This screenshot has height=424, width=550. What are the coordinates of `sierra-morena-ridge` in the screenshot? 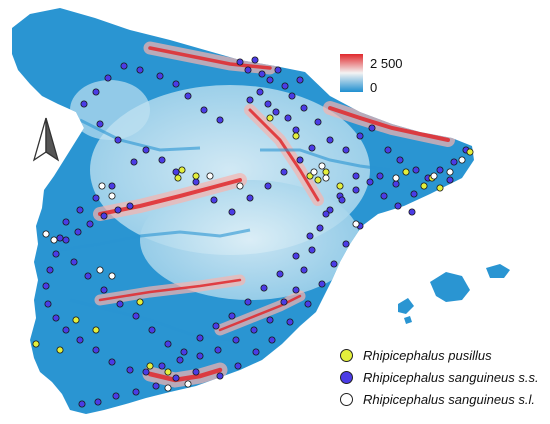 It's located at (170, 290).